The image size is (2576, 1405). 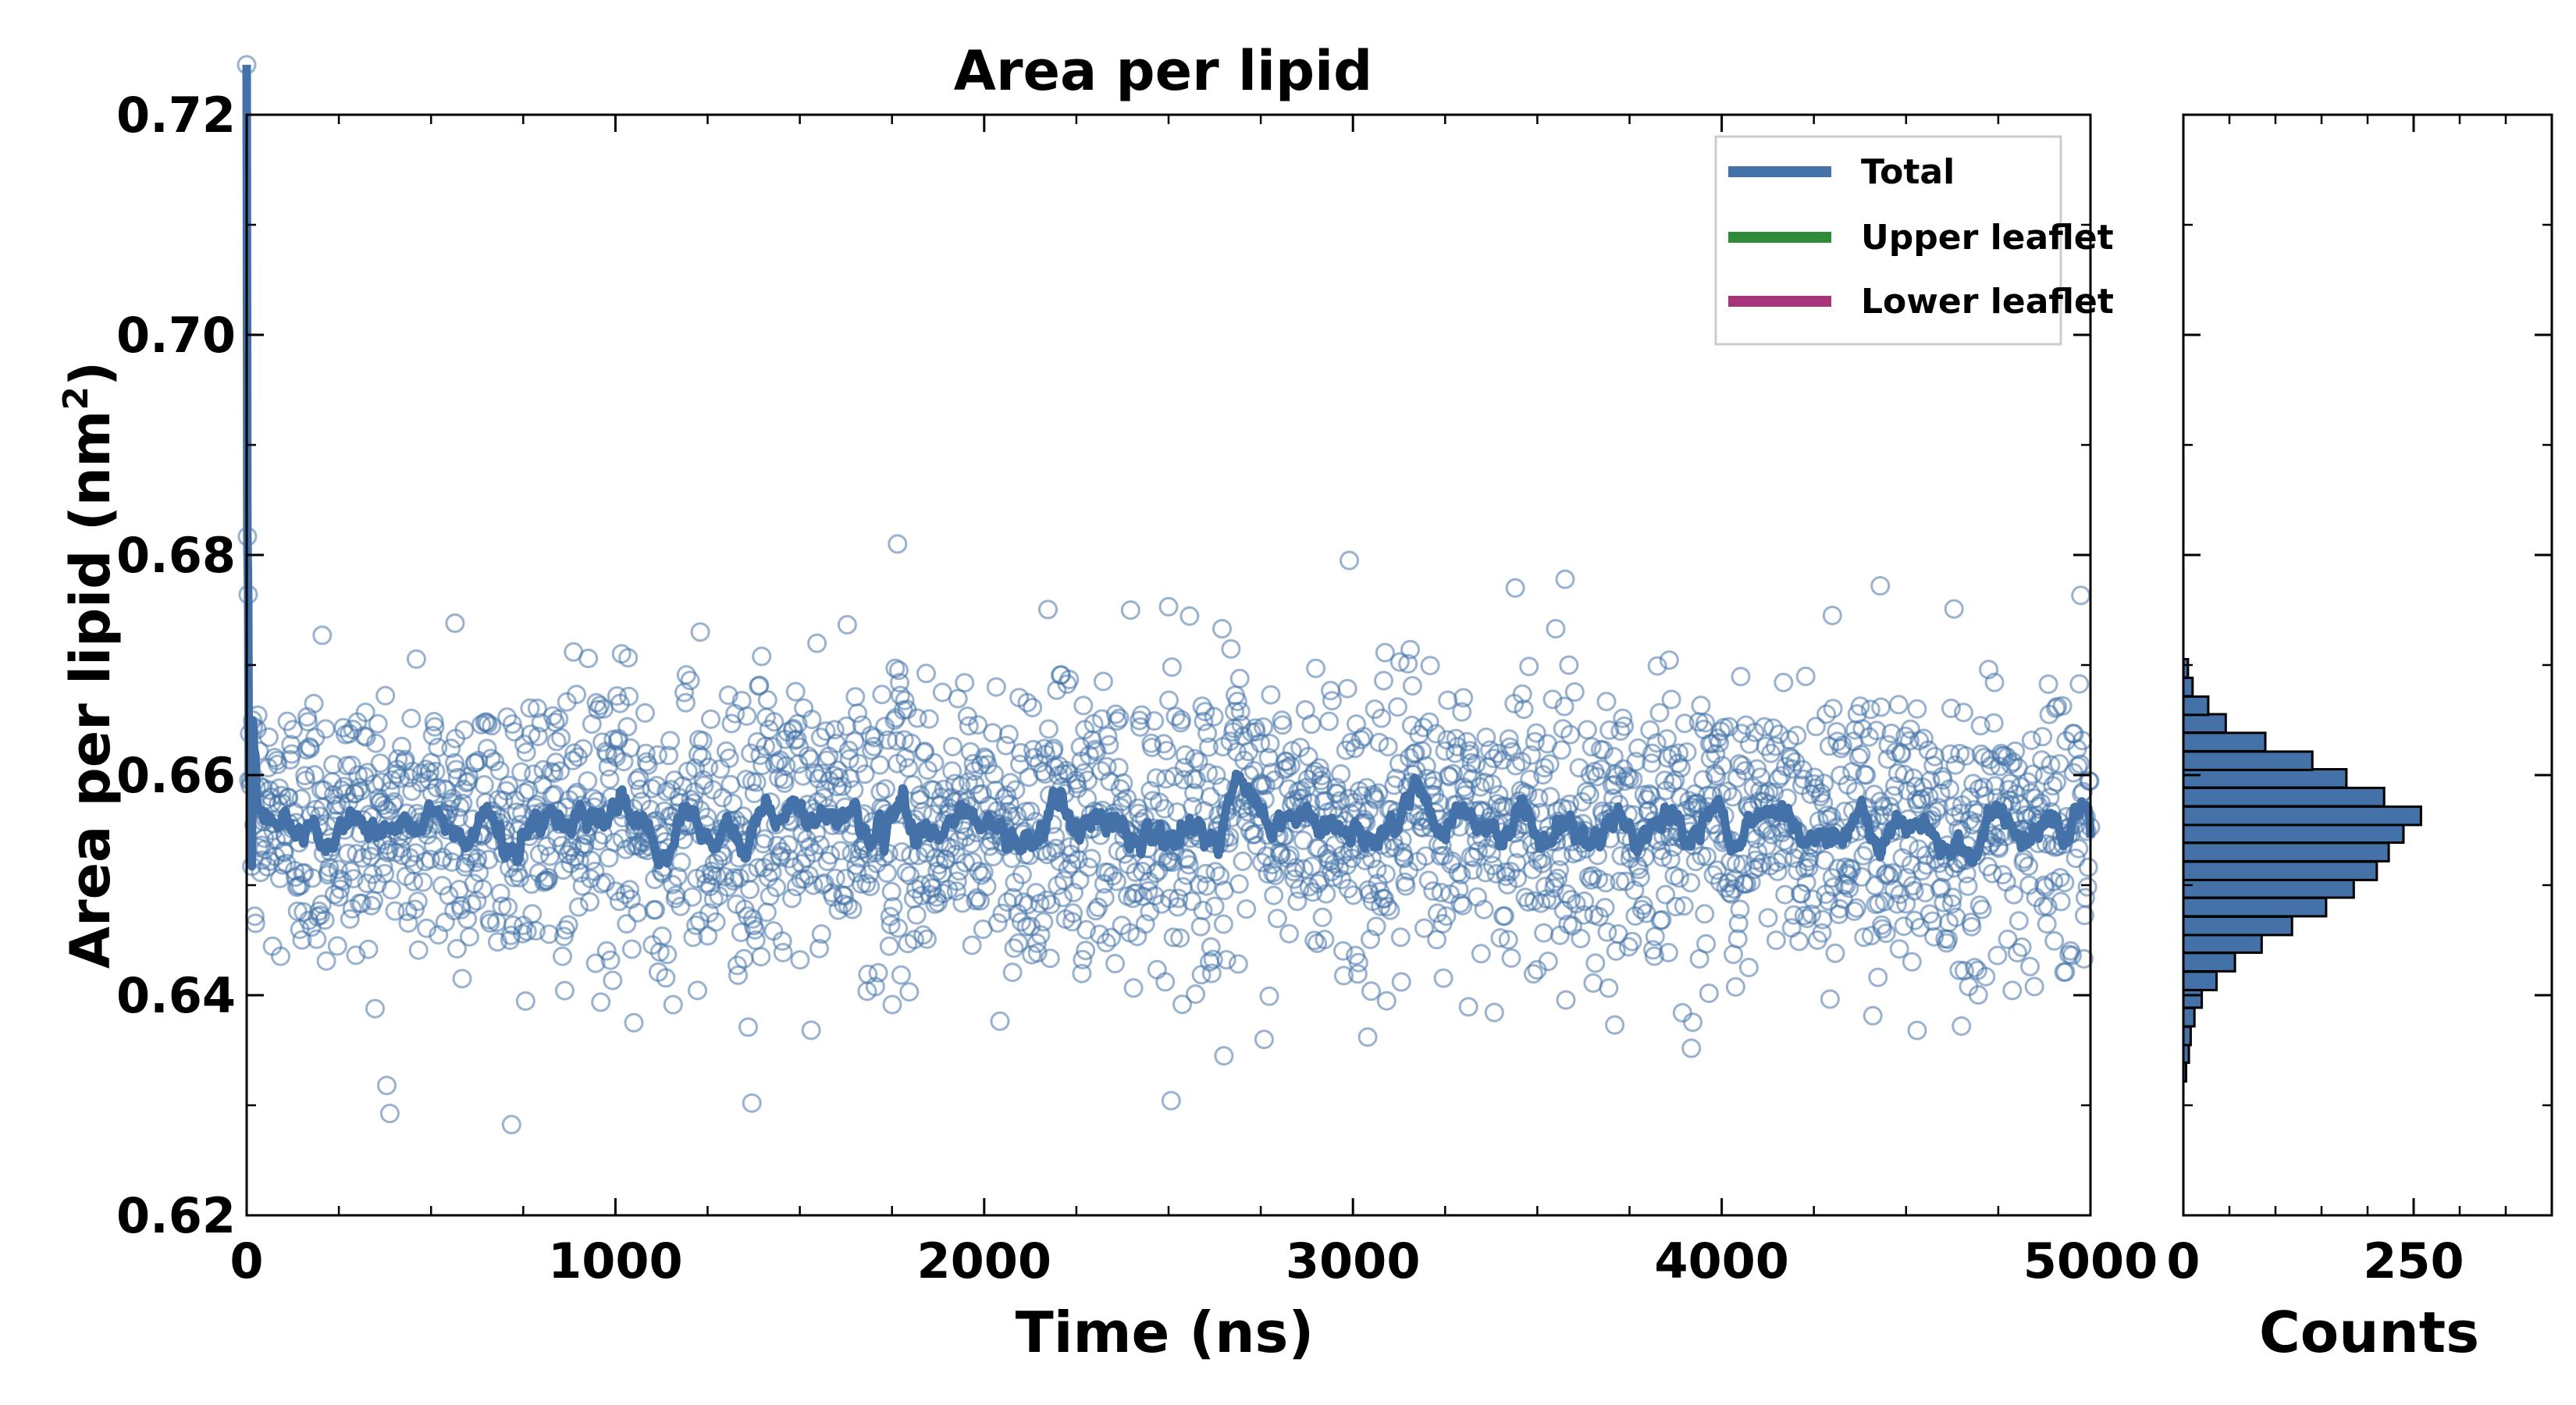 What do you see at coordinates (1987, 302) in the screenshot?
I see `legend-label-lower-leaflet: Lower leaflet` at bounding box center [1987, 302].